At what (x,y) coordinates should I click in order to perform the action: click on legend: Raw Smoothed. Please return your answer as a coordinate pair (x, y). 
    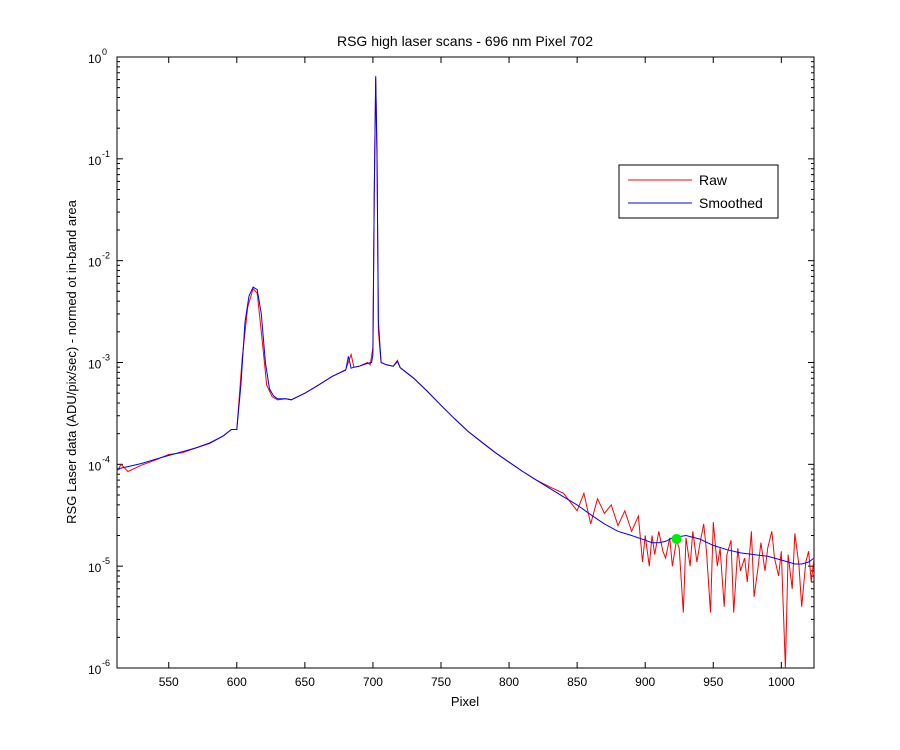
    Looking at the image, I should click on (698, 191).